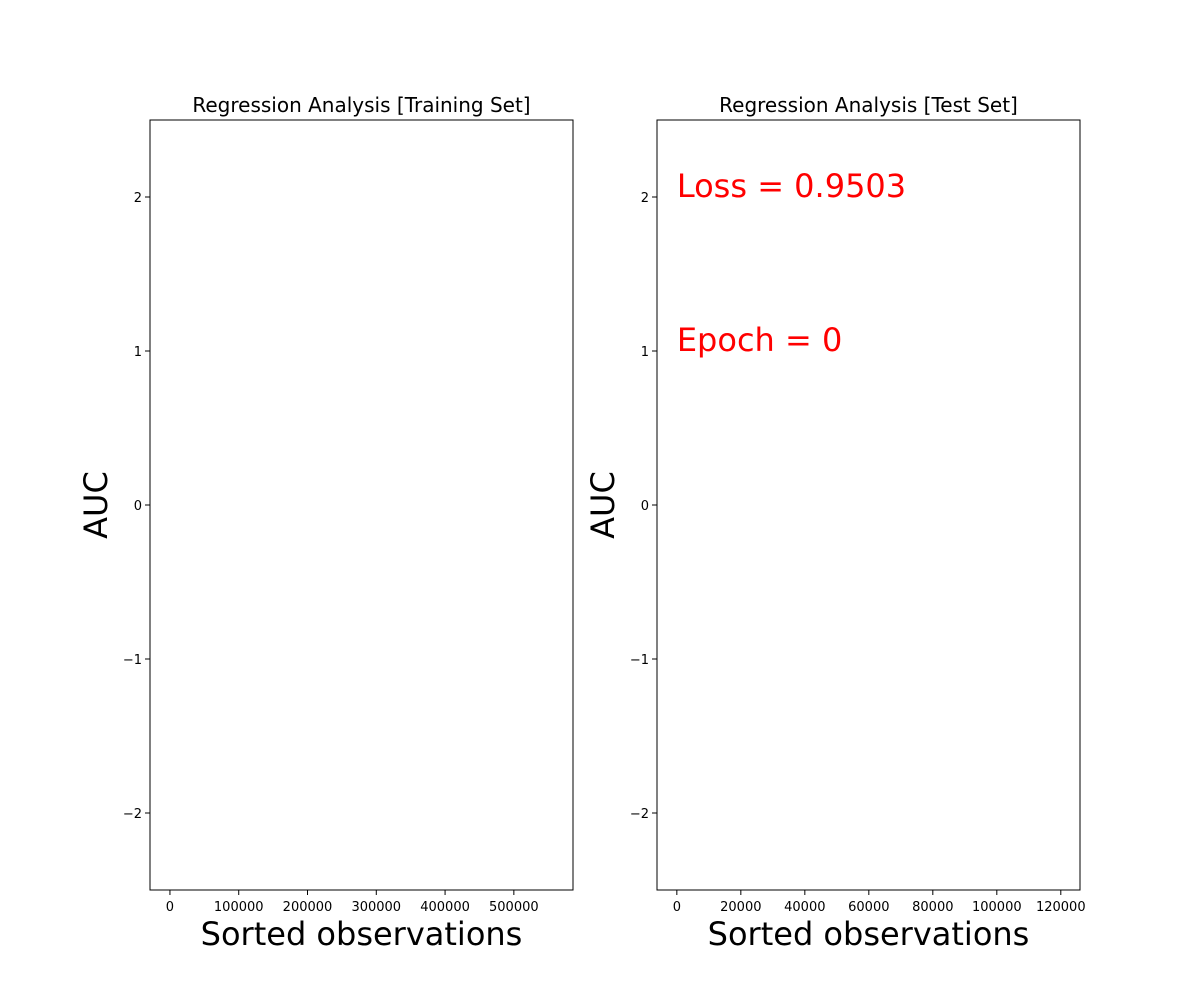  Describe the element at coordinates (376, 907) in the screenshot. I see `x-tick-label: 300000` at that location.